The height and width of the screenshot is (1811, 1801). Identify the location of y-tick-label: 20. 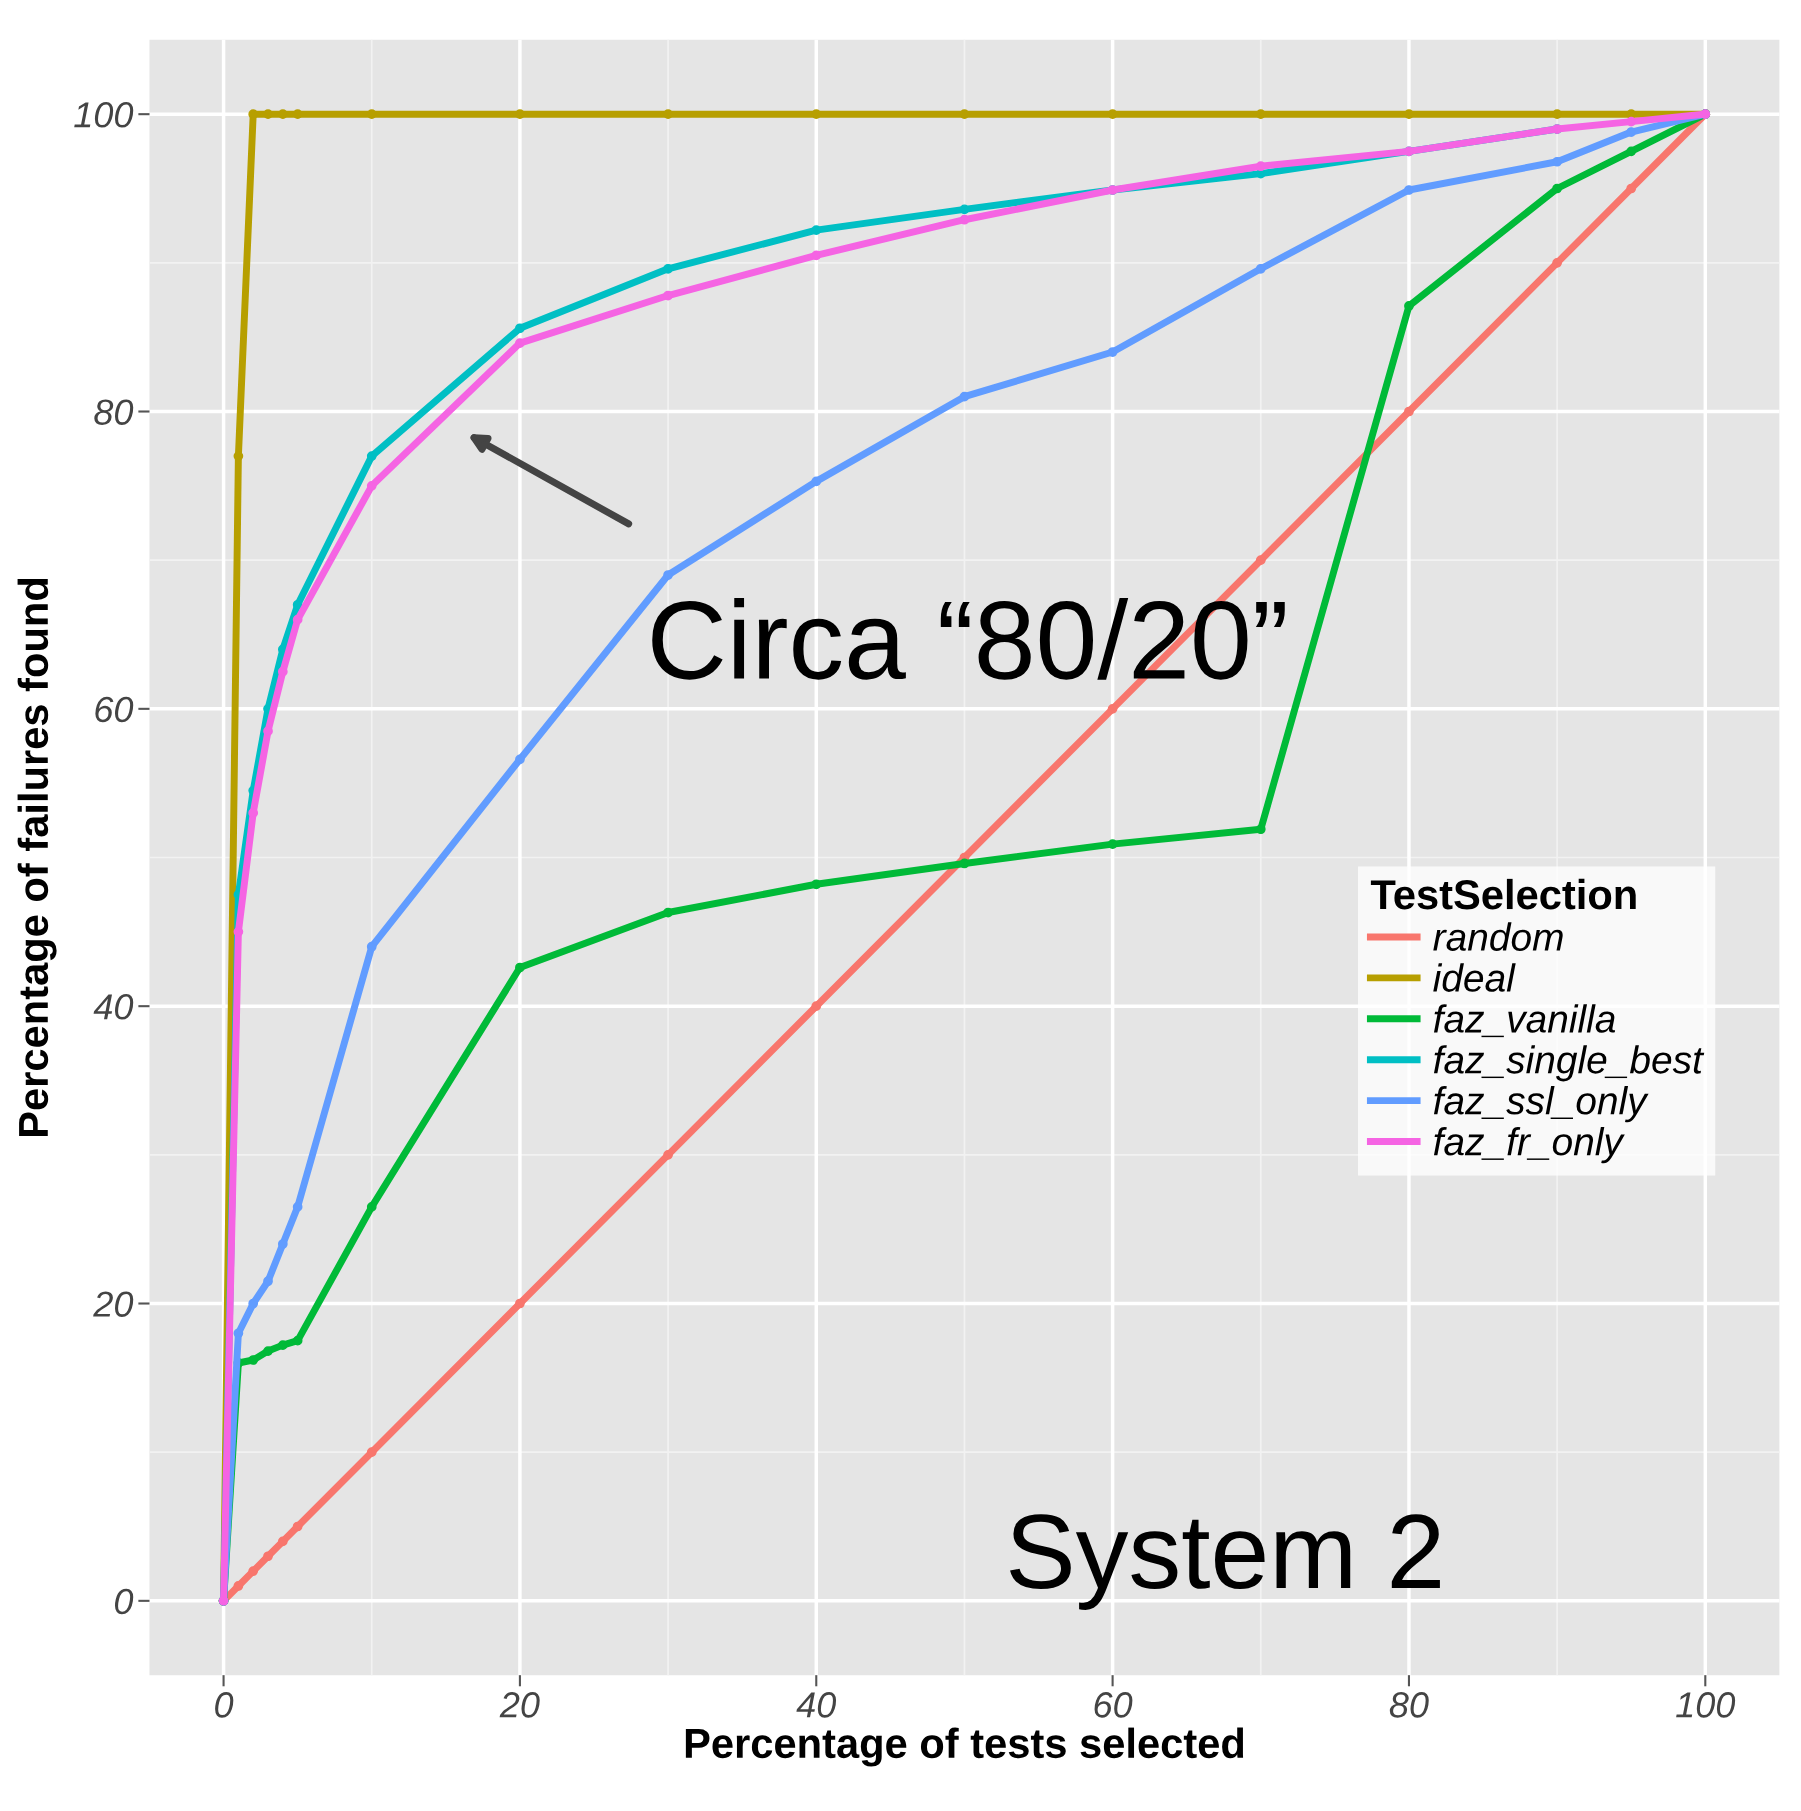
(113, 1304).